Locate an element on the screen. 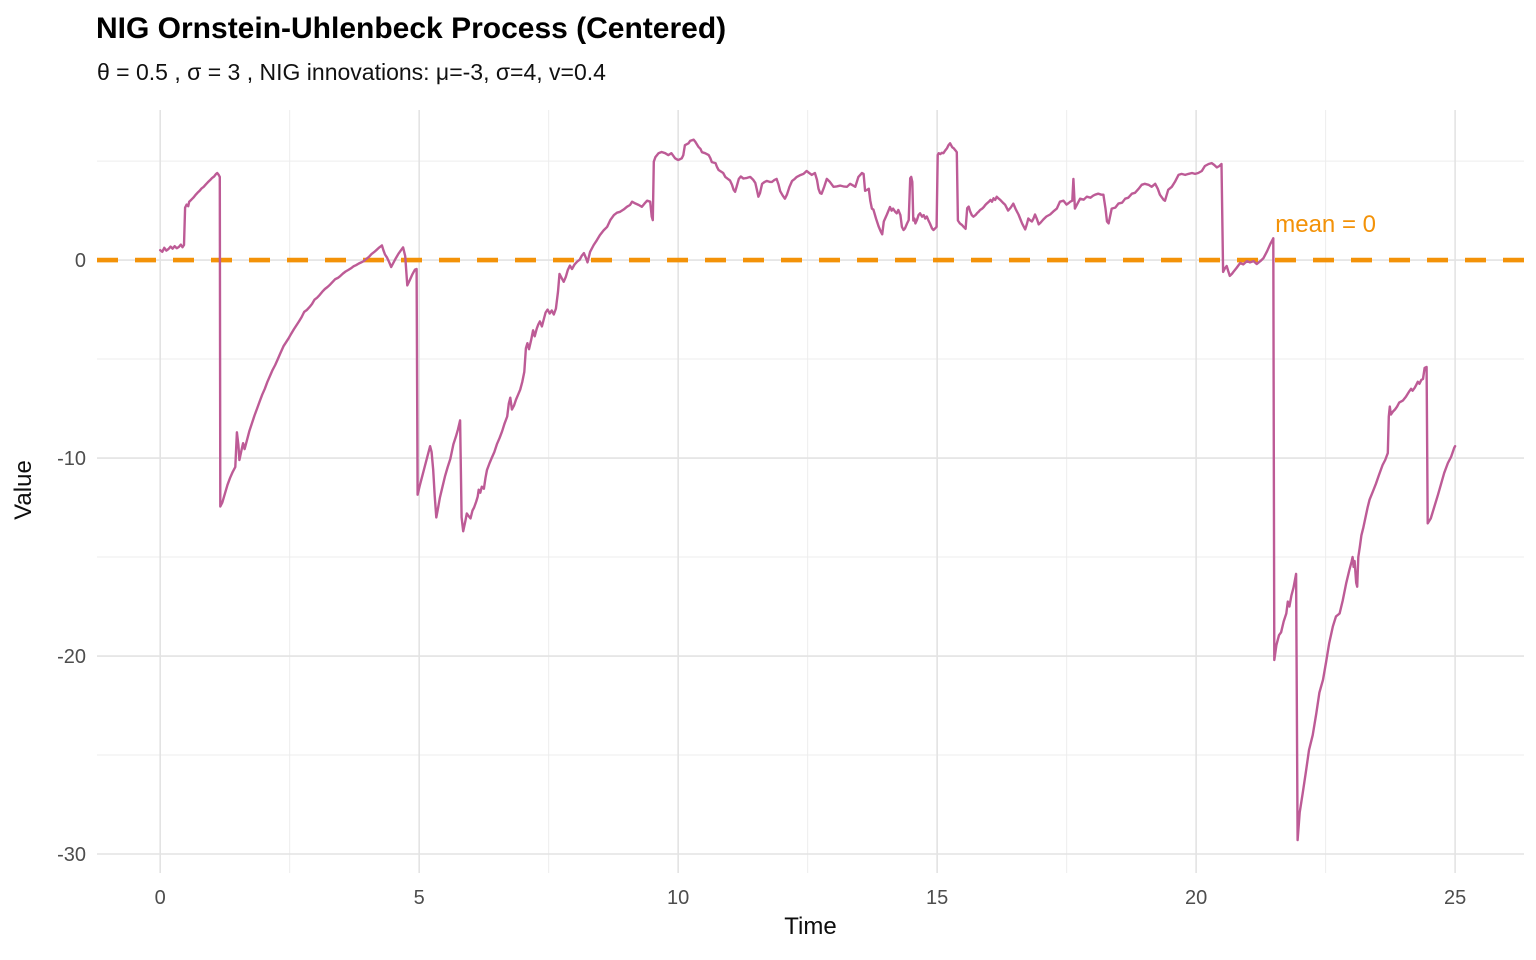 This screenshot has height=960, width=1536. x-tick-label: 5 is located at coordinates (419, 898).